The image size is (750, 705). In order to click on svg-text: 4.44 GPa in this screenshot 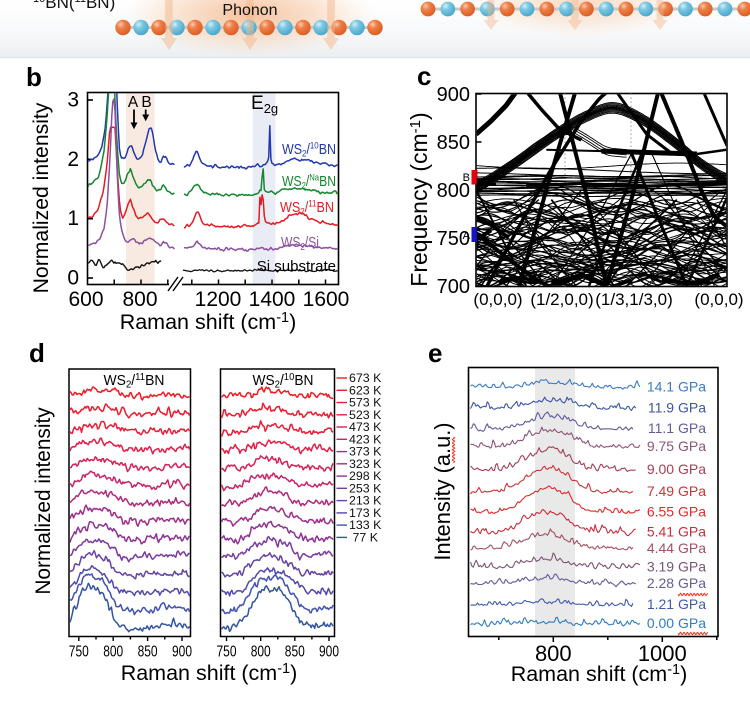, I will do `click(676, 548)`.